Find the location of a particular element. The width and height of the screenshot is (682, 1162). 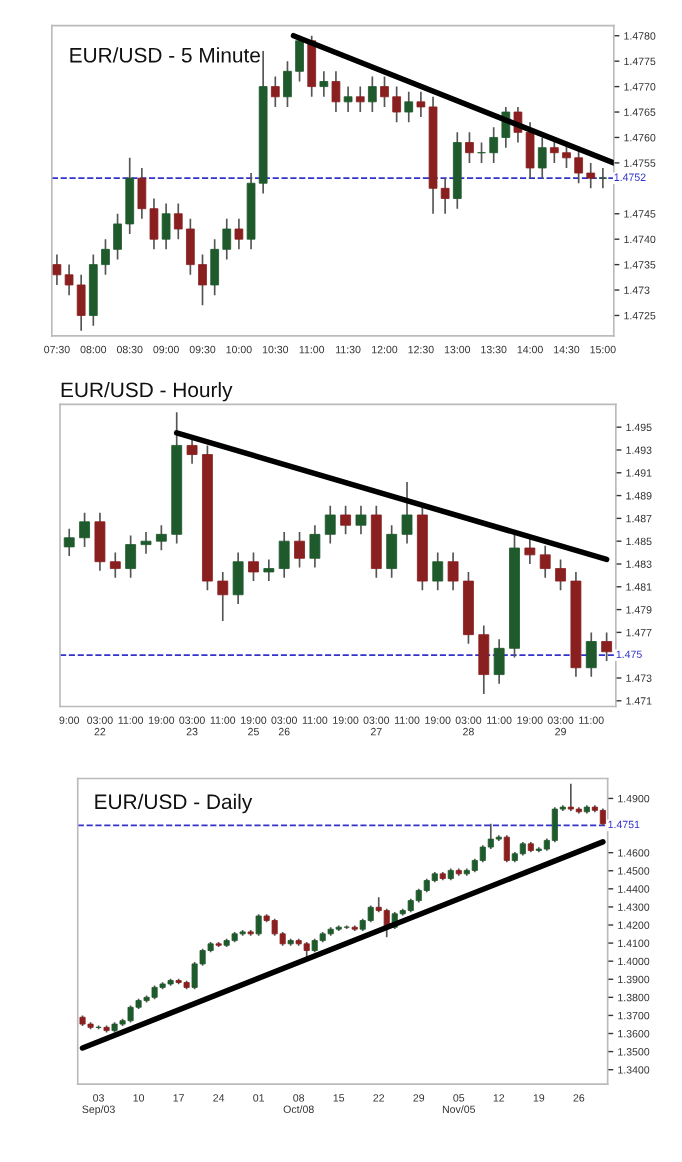

text: EUR/USD - 5 Minute is located at coordinates (165, 55).